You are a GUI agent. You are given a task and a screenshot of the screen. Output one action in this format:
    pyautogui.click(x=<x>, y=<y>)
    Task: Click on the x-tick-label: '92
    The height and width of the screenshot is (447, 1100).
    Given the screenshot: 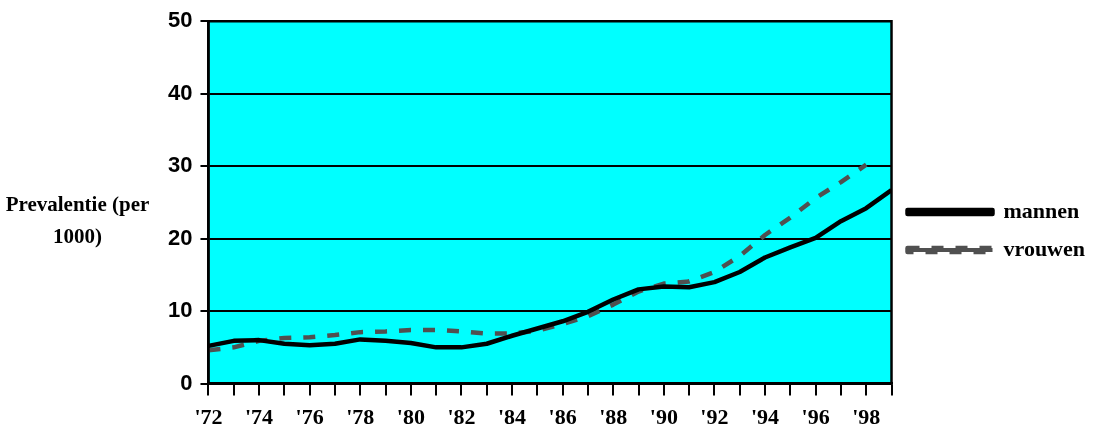 What is the action you would take?
    pyautogui.click(x=714, y=417)
    